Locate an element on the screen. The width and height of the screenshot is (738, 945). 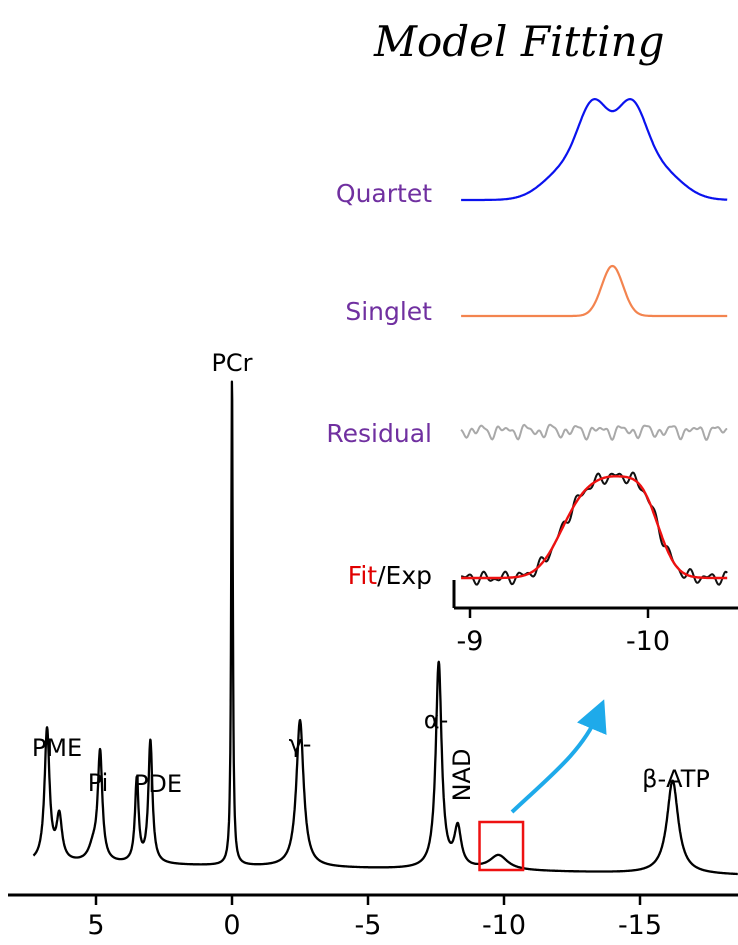
label-fit: Fit is located at coordinates (363, 575).